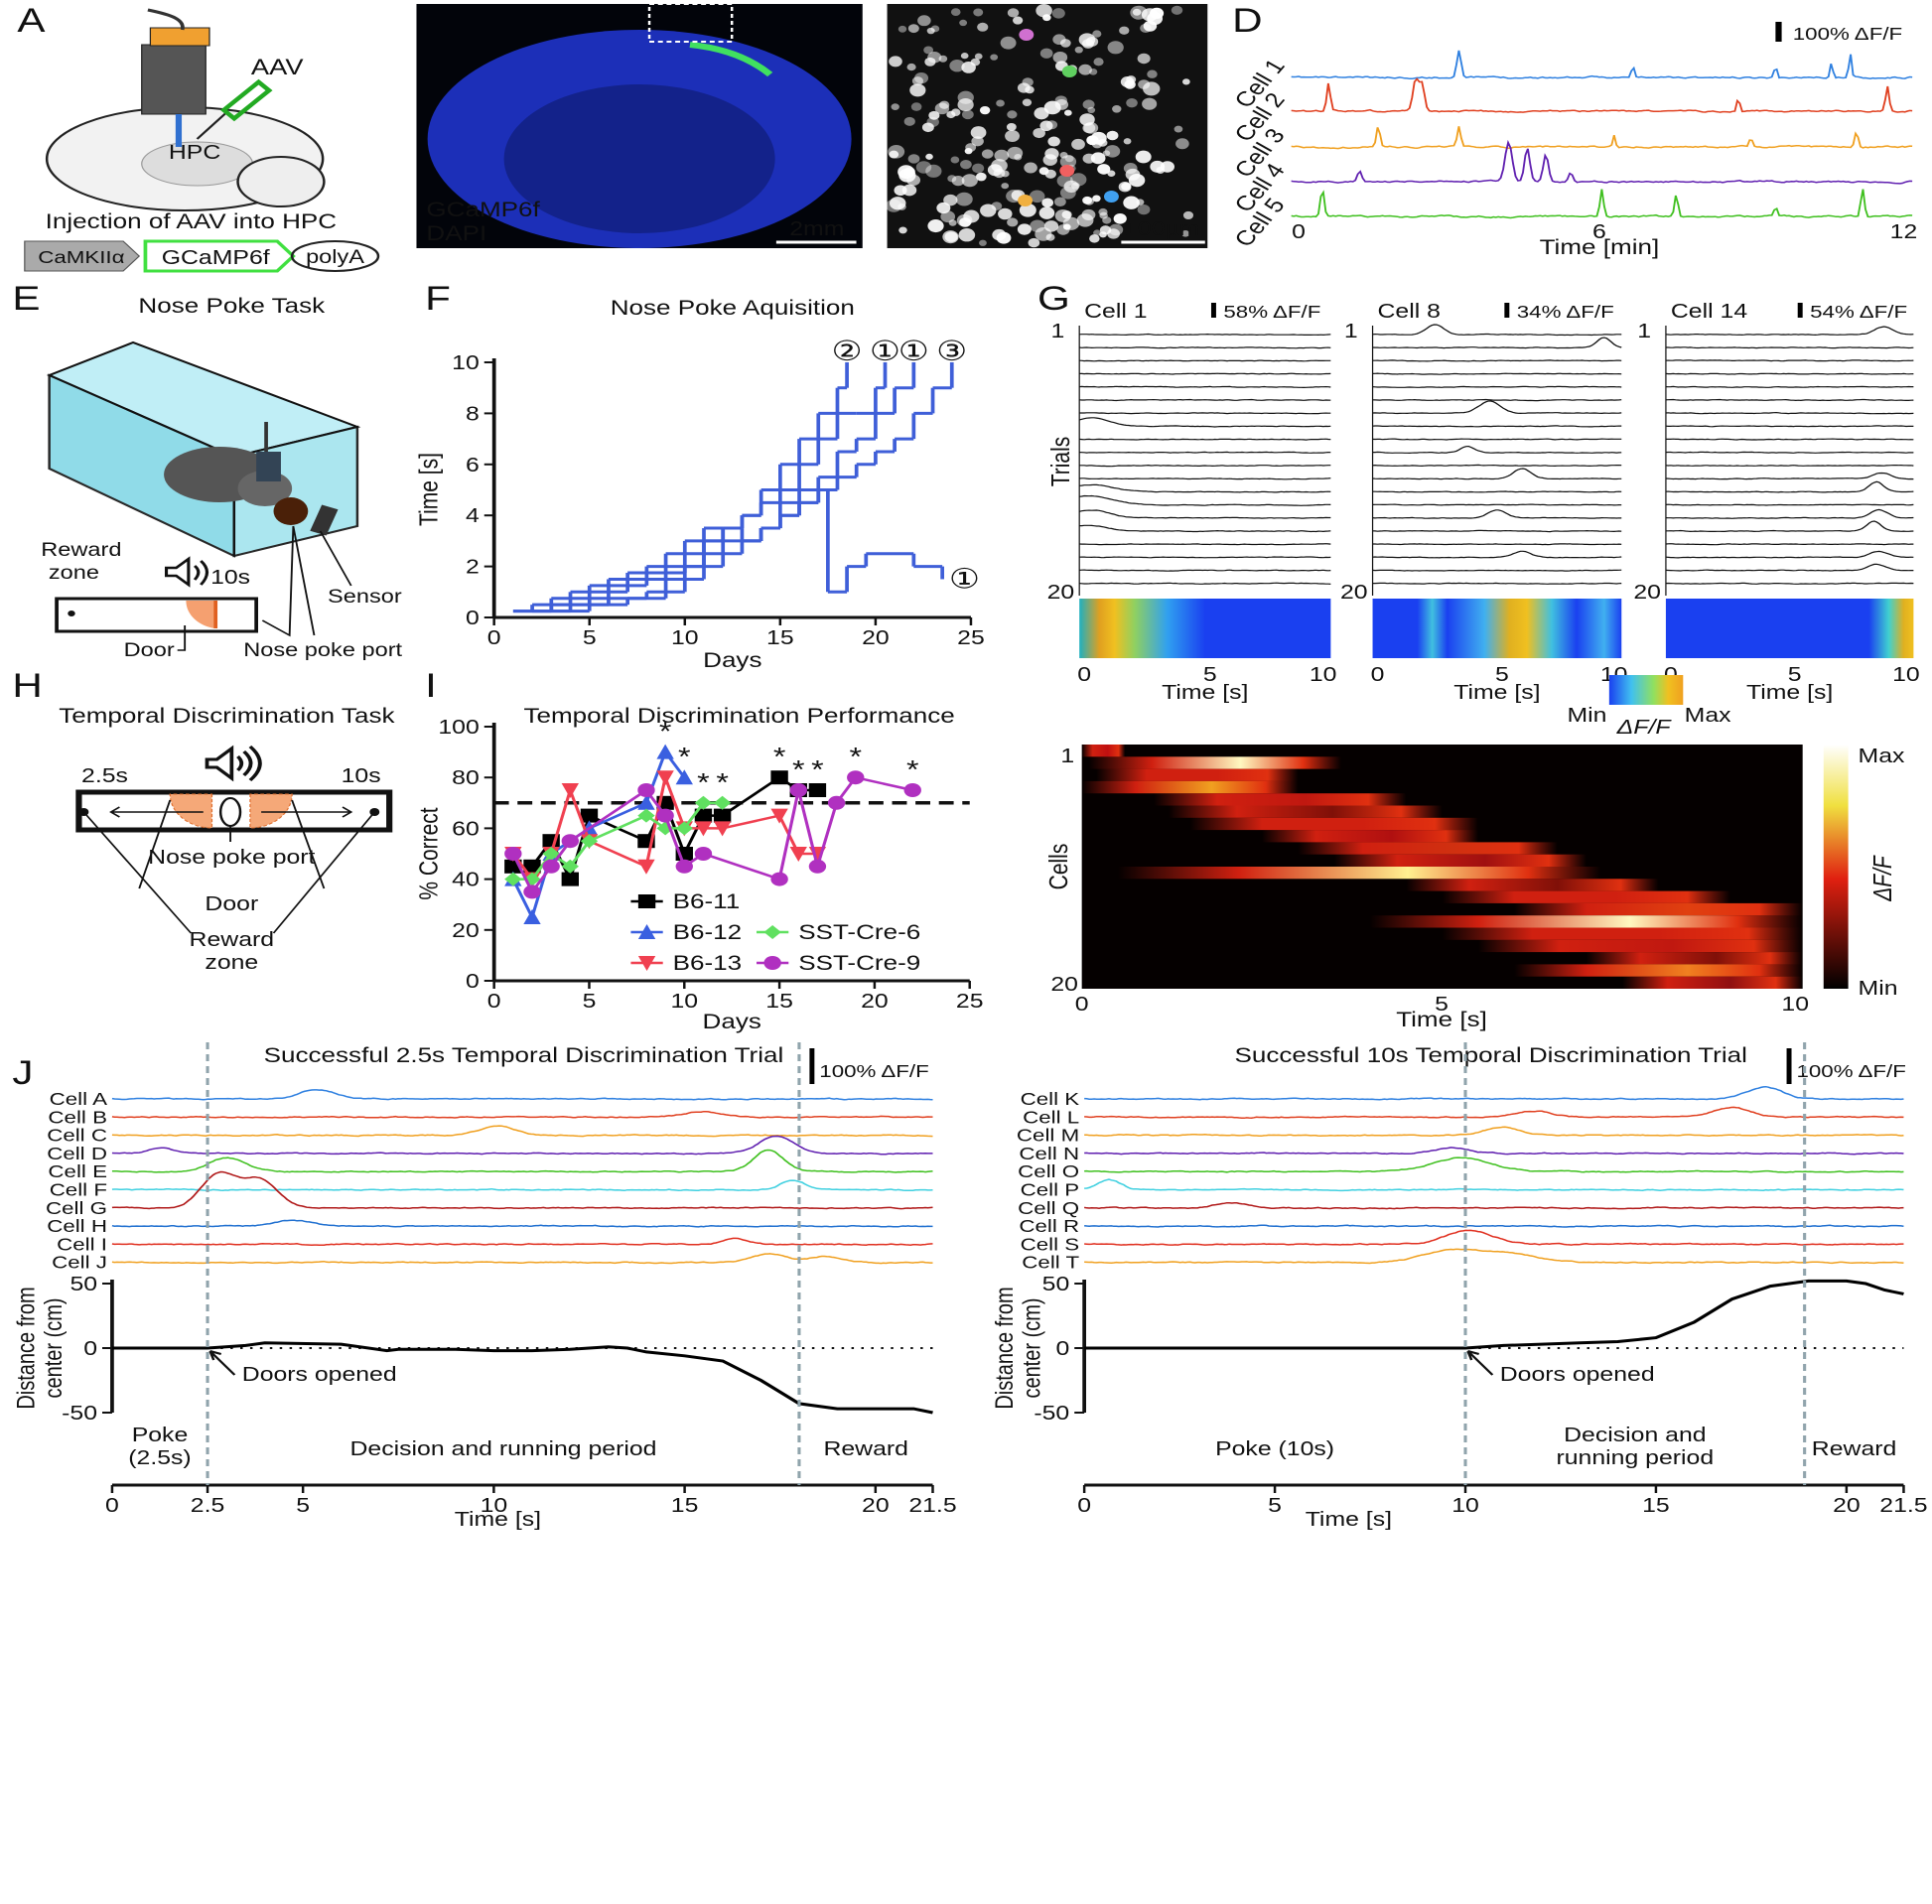  I want to click on phase-label: Reward, so click(1854, 1448).